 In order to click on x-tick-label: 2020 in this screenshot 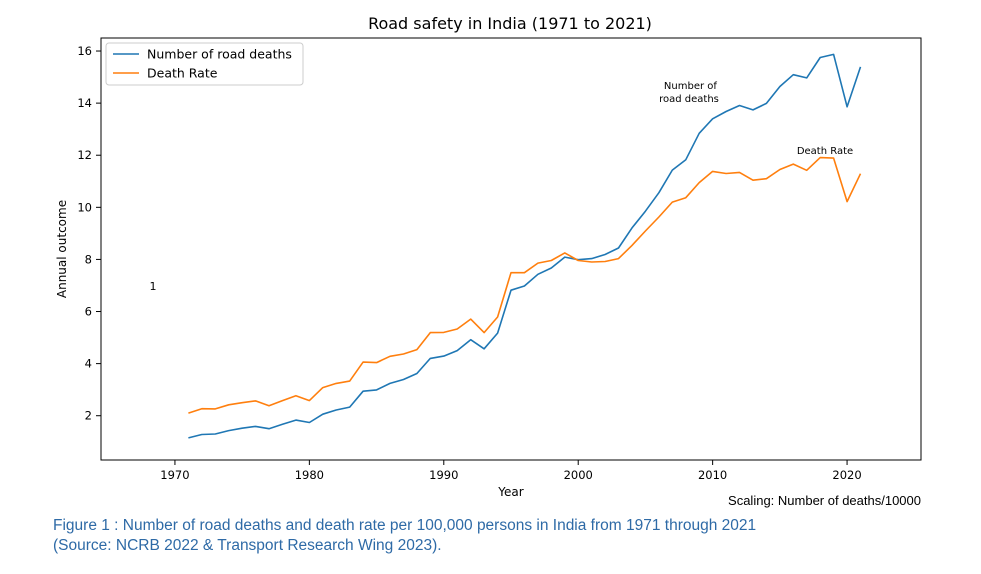, I will do `click(846, 475)`.